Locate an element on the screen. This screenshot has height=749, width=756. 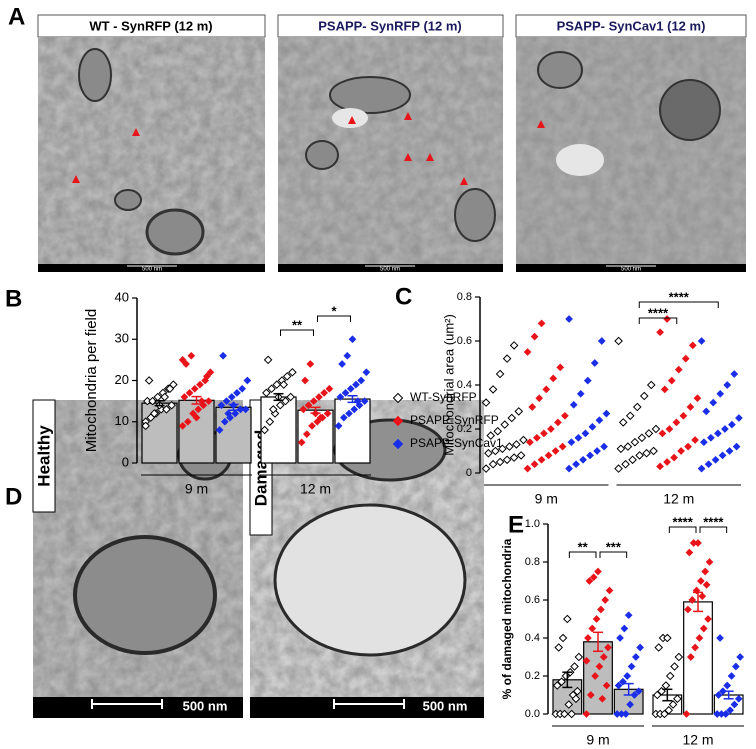
y-axis-label: Mitochondria per field is located at coordinates (91, 380).